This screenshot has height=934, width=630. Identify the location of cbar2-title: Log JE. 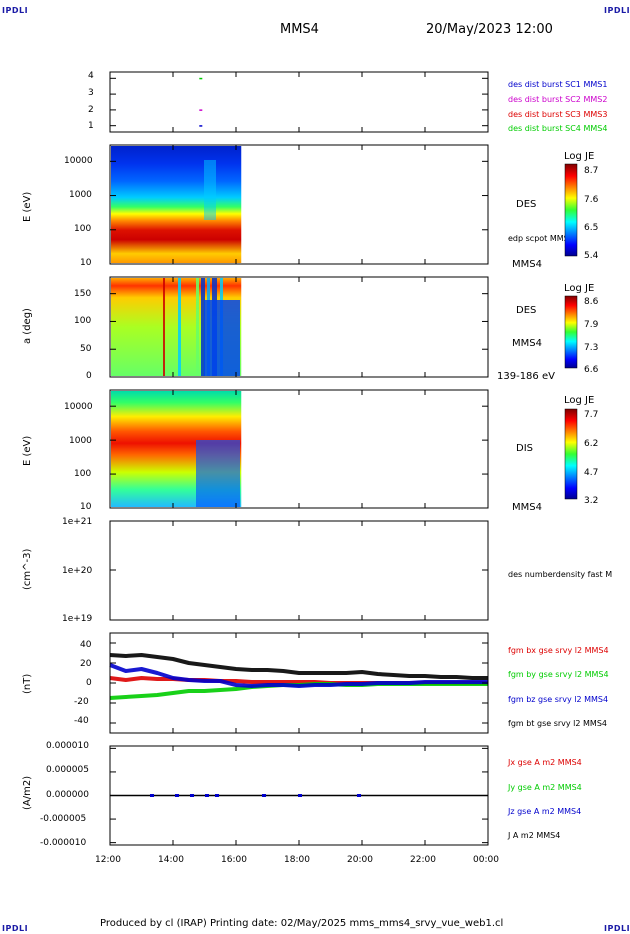
(579, 288).